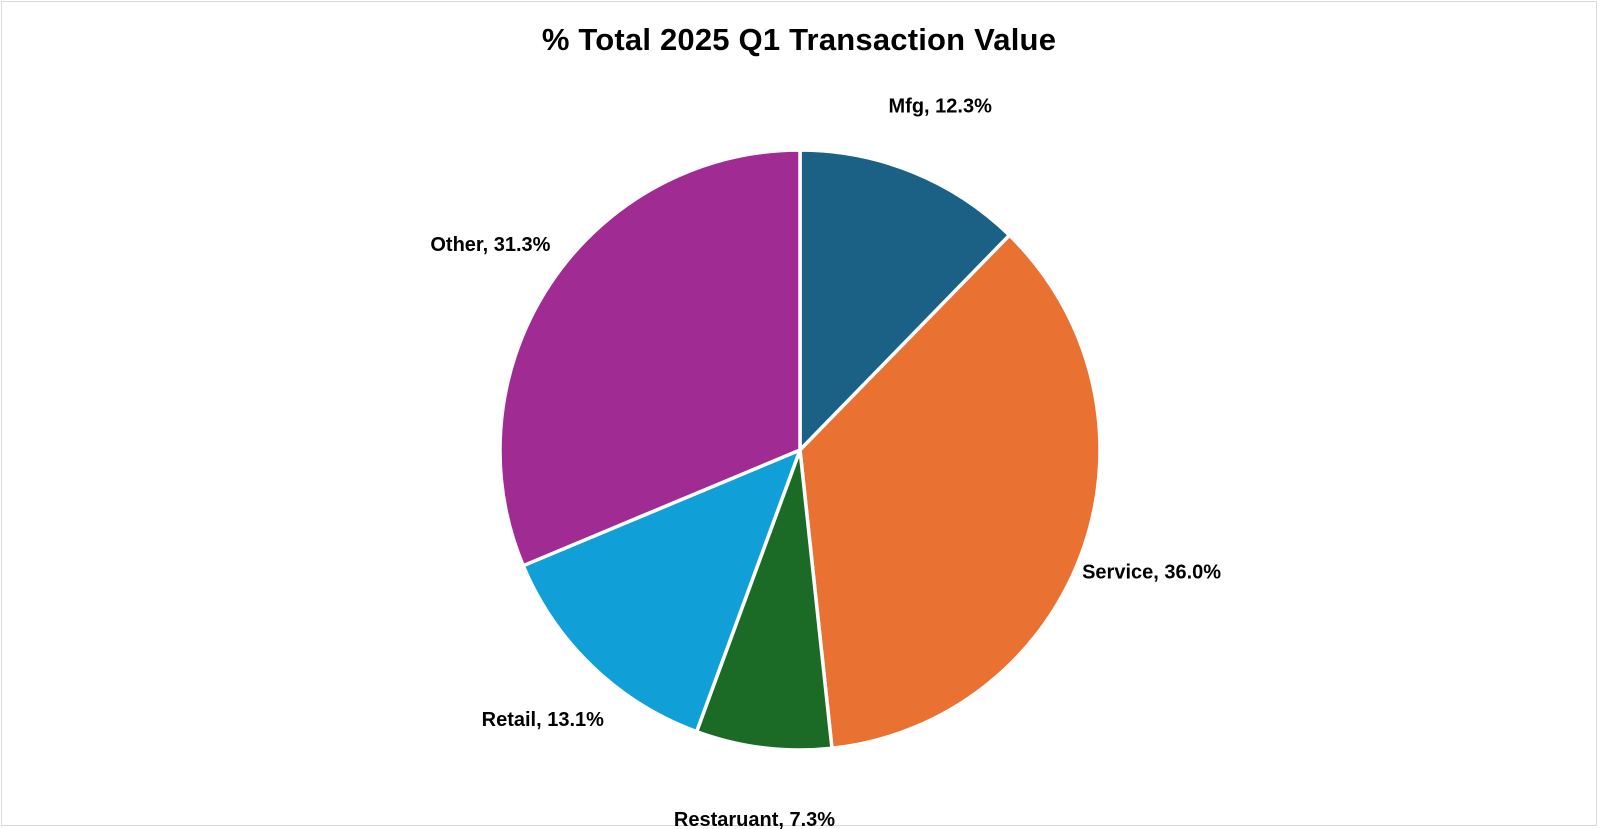 The width and height of the screenshot is (1600, 829). I want to click on pie-slice-service, so click(950, 492).